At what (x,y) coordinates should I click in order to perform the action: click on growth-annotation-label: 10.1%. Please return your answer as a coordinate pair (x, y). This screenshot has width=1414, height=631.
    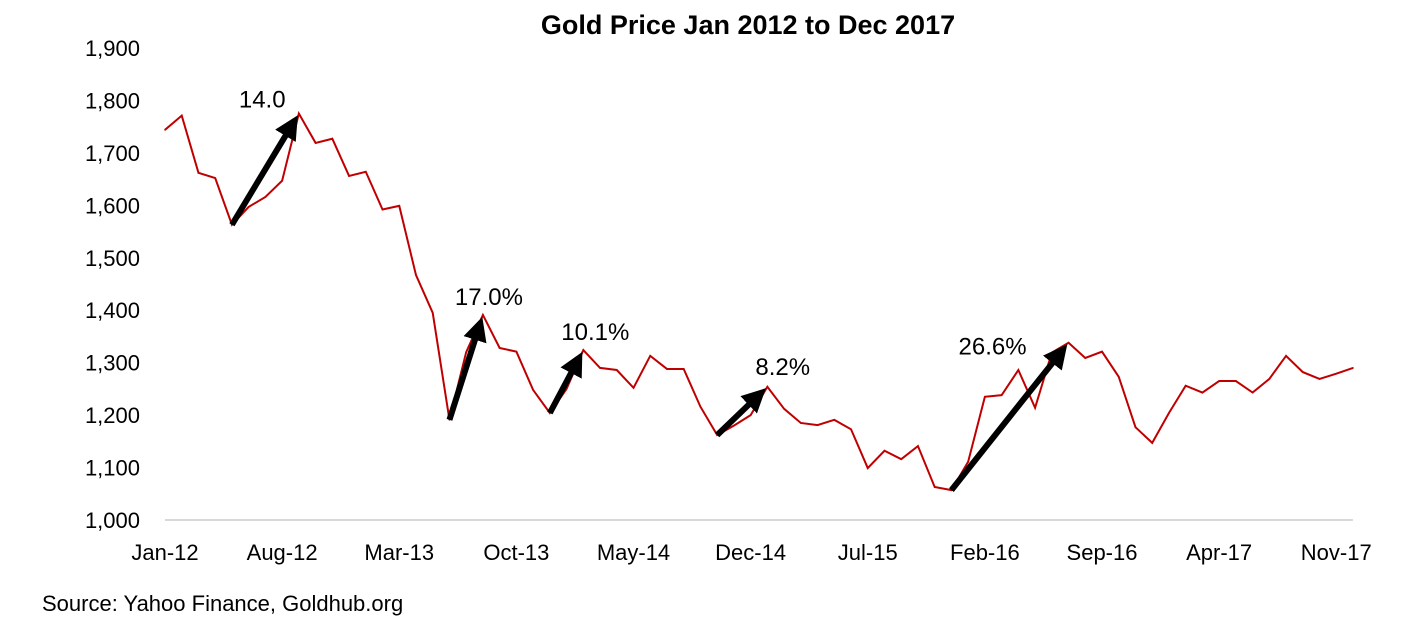
    Looking at the image, I should click on (595, 332).